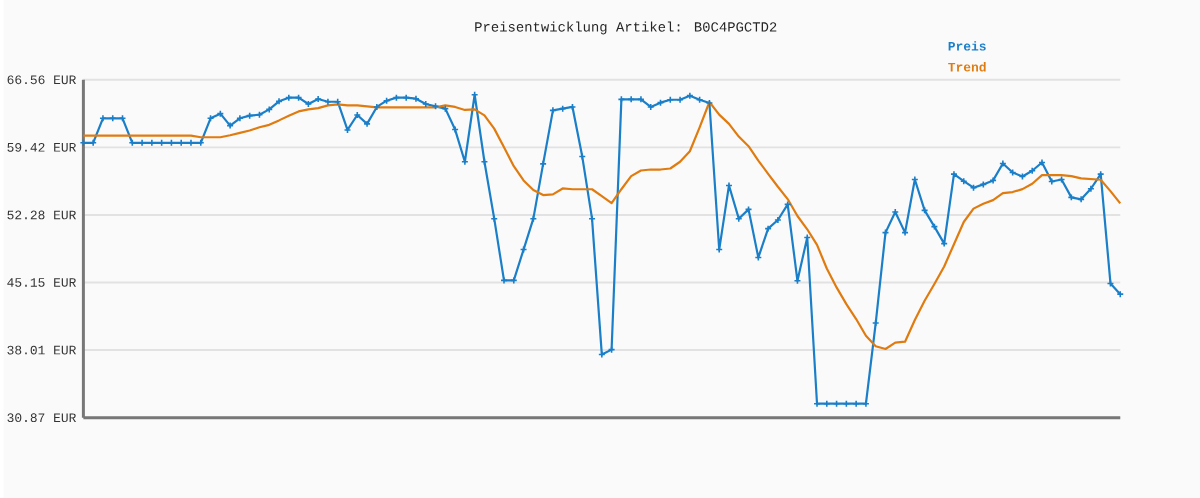  I want to click on y-tick-label: 38.01 EUR, so click(42, 350).